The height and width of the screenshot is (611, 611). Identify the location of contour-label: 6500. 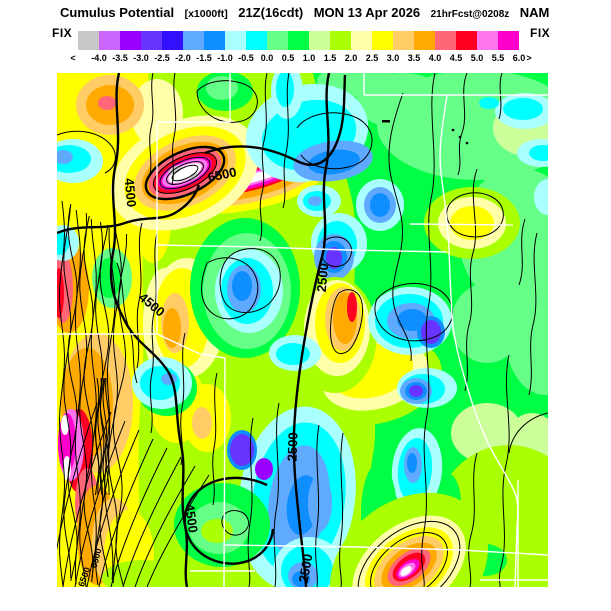
(221, 174).